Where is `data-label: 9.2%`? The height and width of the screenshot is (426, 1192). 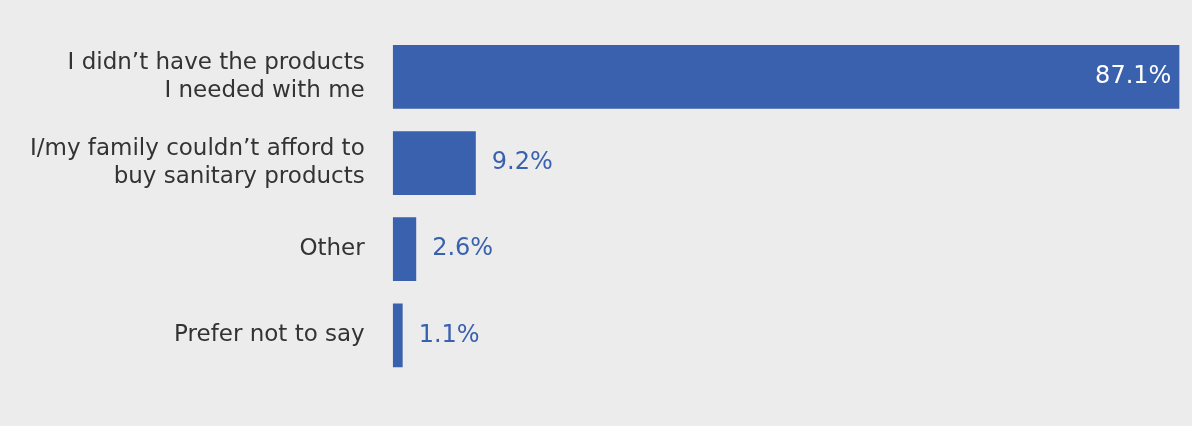 data-label: 9.2% is located at coordinates (522, 161).